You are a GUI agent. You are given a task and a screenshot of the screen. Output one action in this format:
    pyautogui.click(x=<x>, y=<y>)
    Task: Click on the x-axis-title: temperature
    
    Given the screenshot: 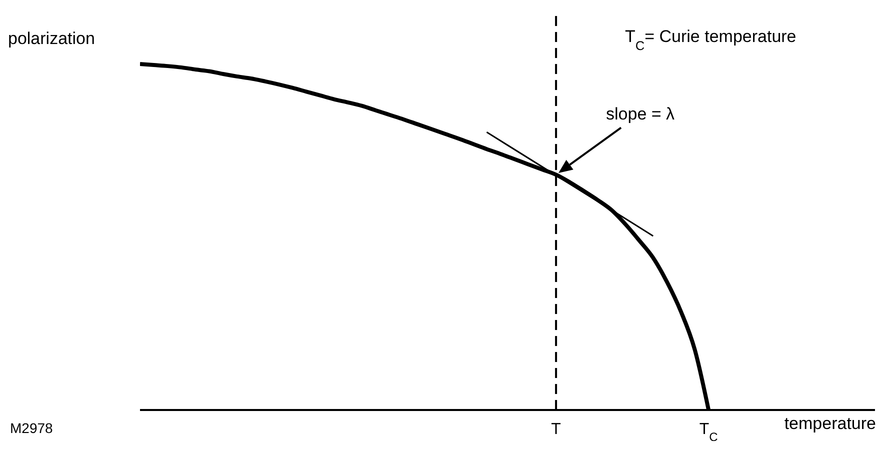 What is the action you would take?
    pyautogui.click(x=830, y=423)
    